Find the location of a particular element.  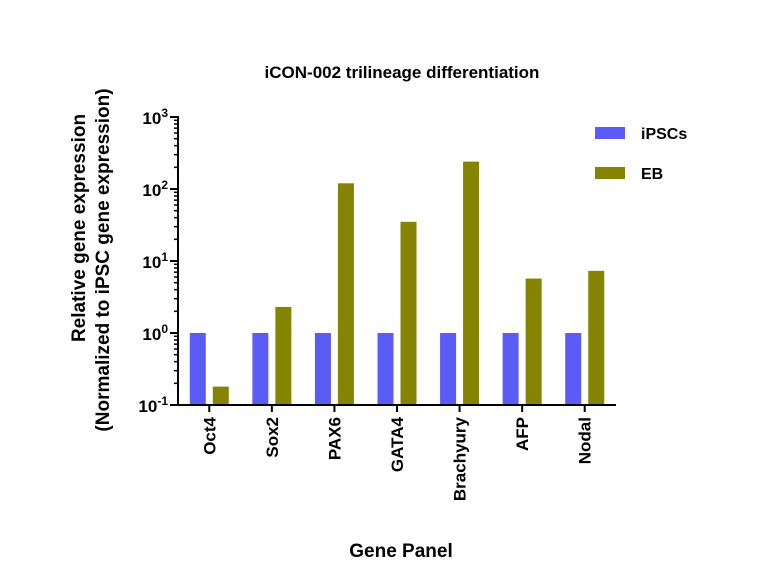

bar-eb-pax6 is located at coordinates (345, 294).